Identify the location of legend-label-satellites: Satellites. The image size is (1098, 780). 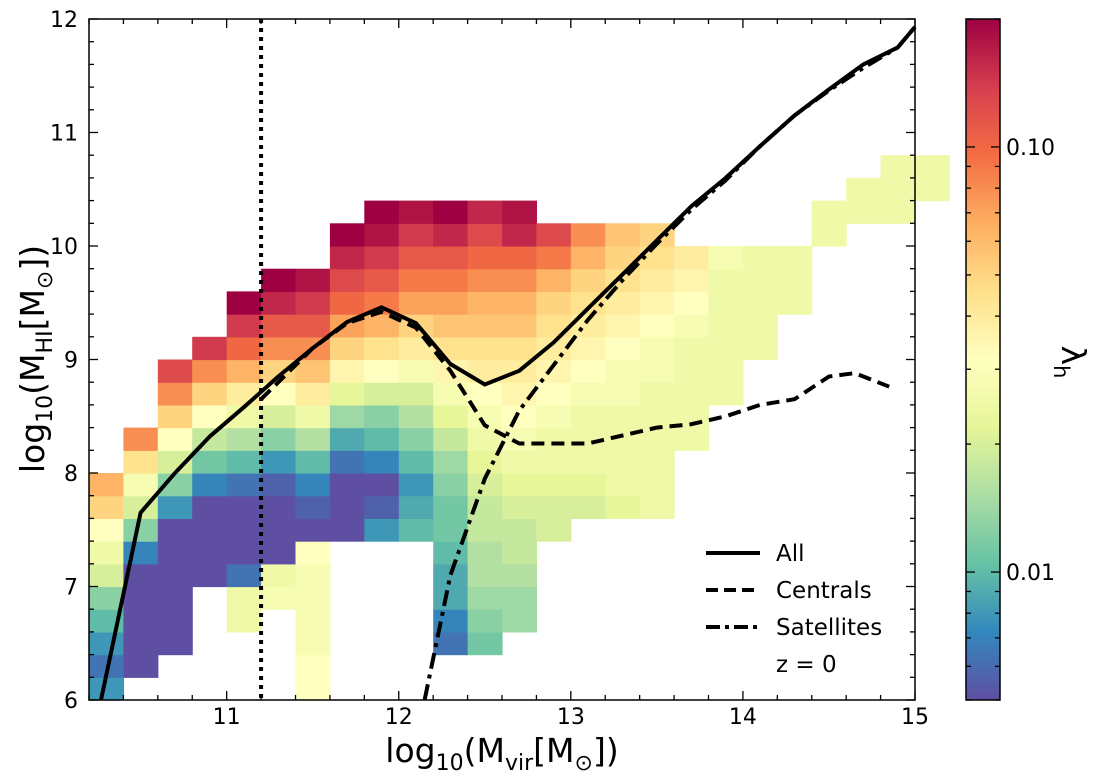
(829, 628).